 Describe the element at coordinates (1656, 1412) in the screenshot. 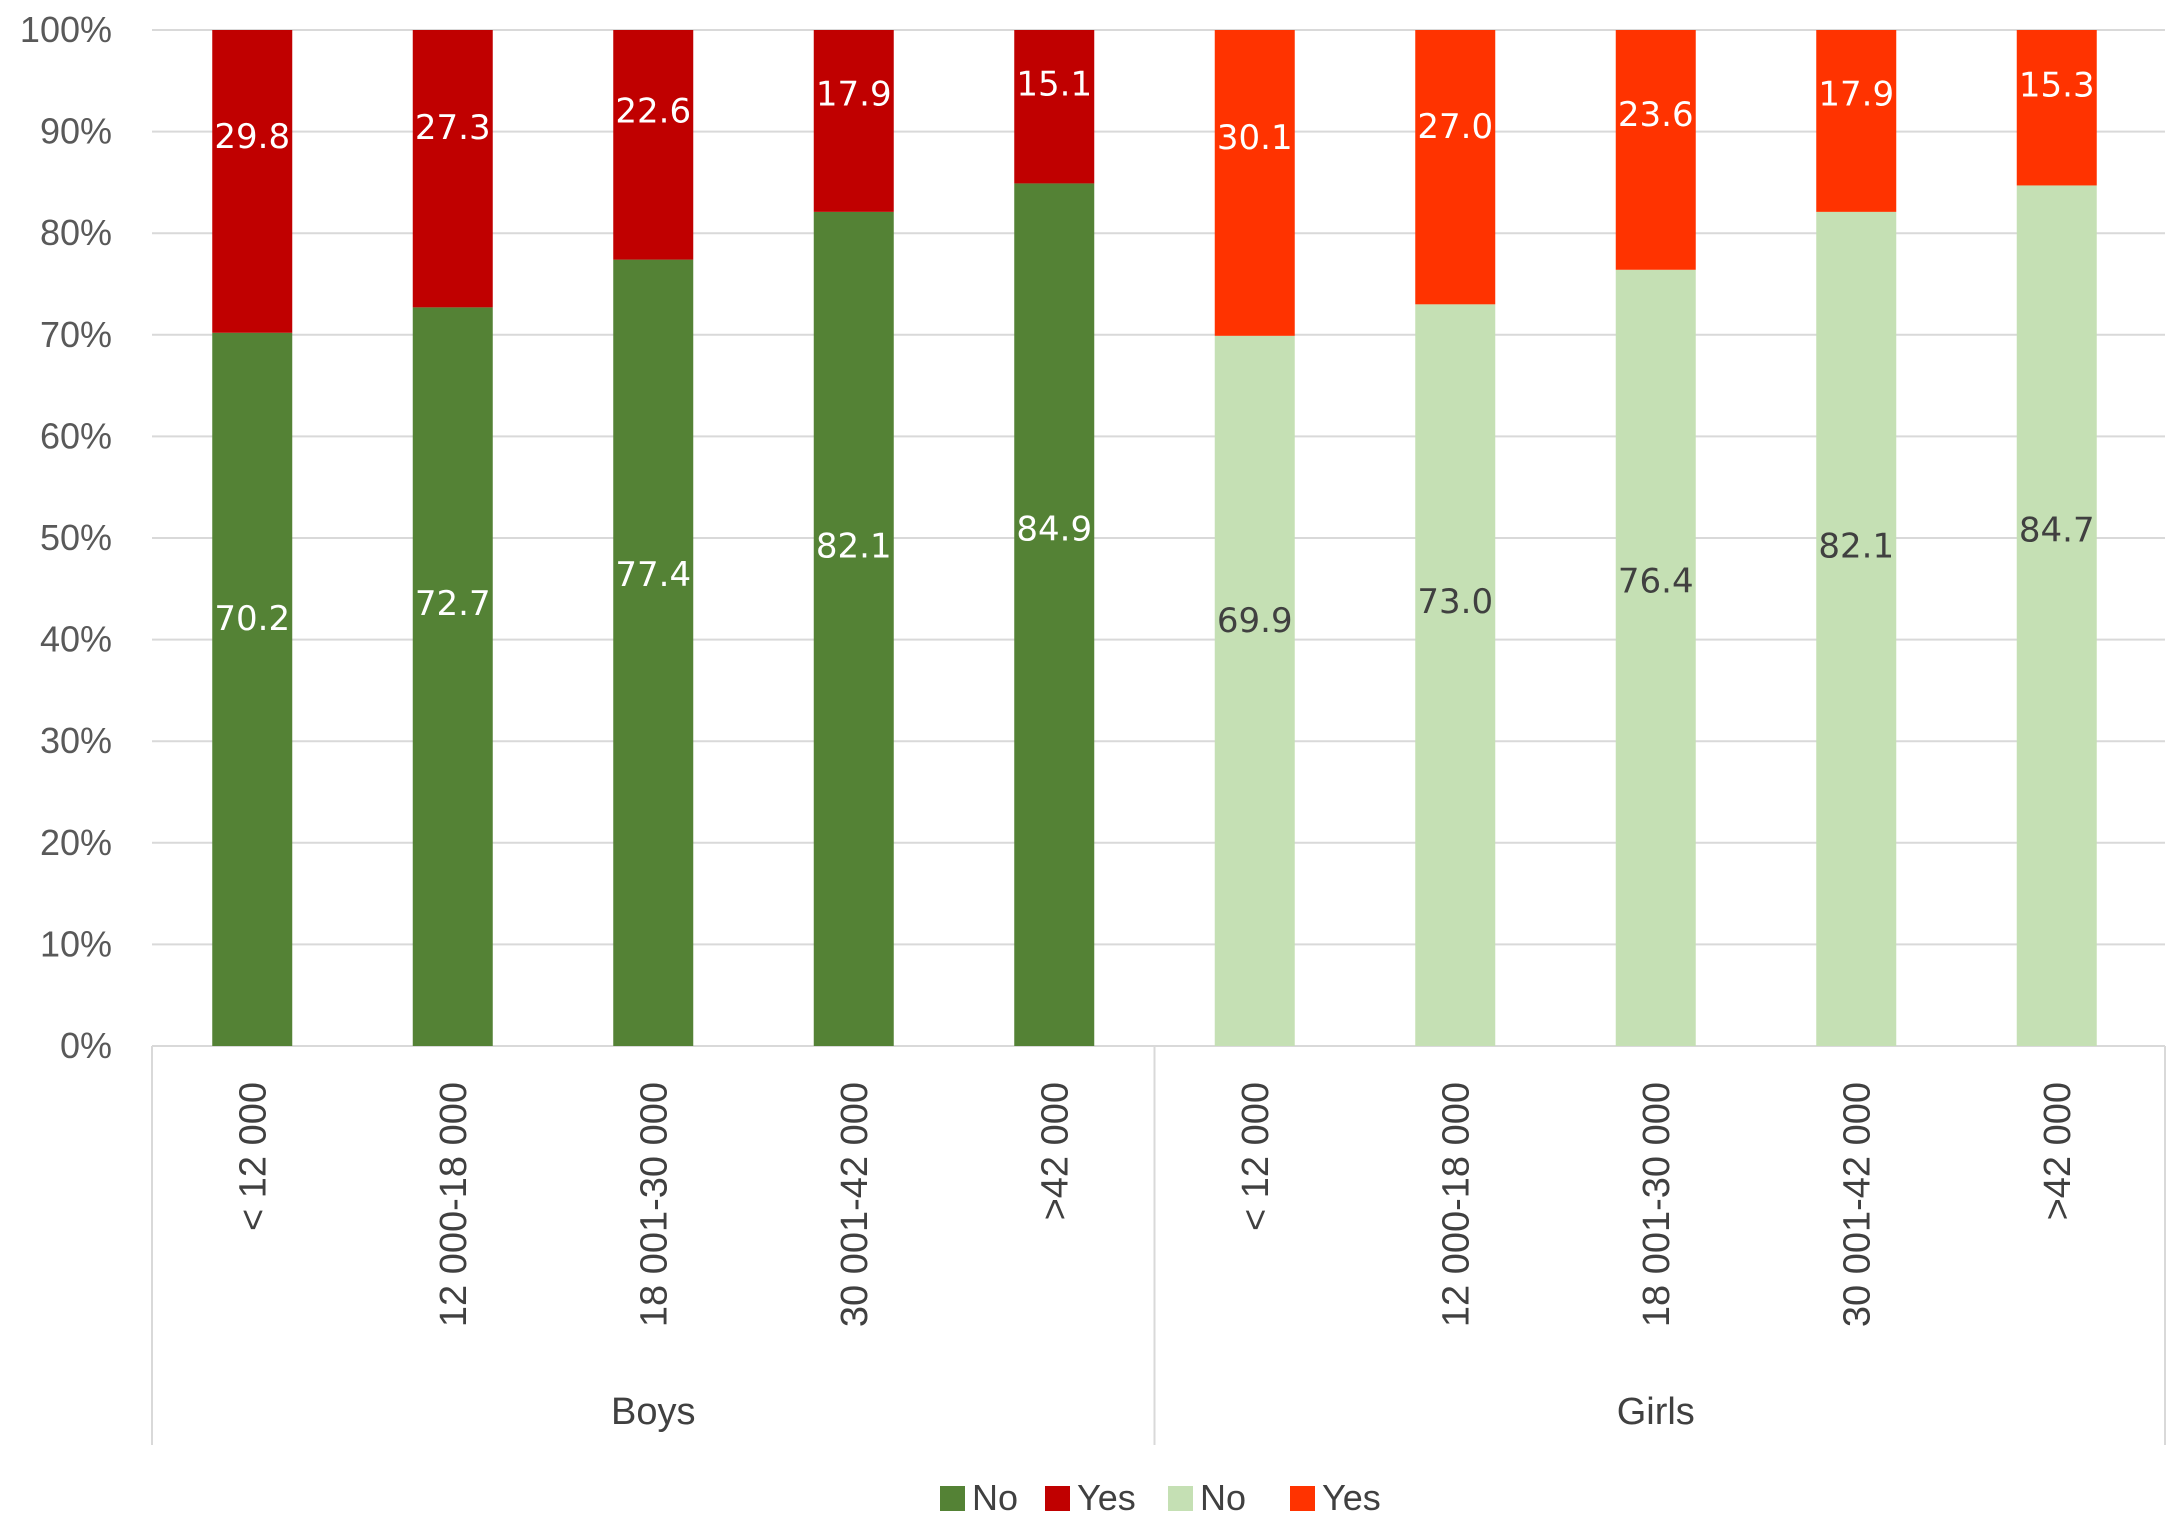

I see `group-label: Girls` at that location.